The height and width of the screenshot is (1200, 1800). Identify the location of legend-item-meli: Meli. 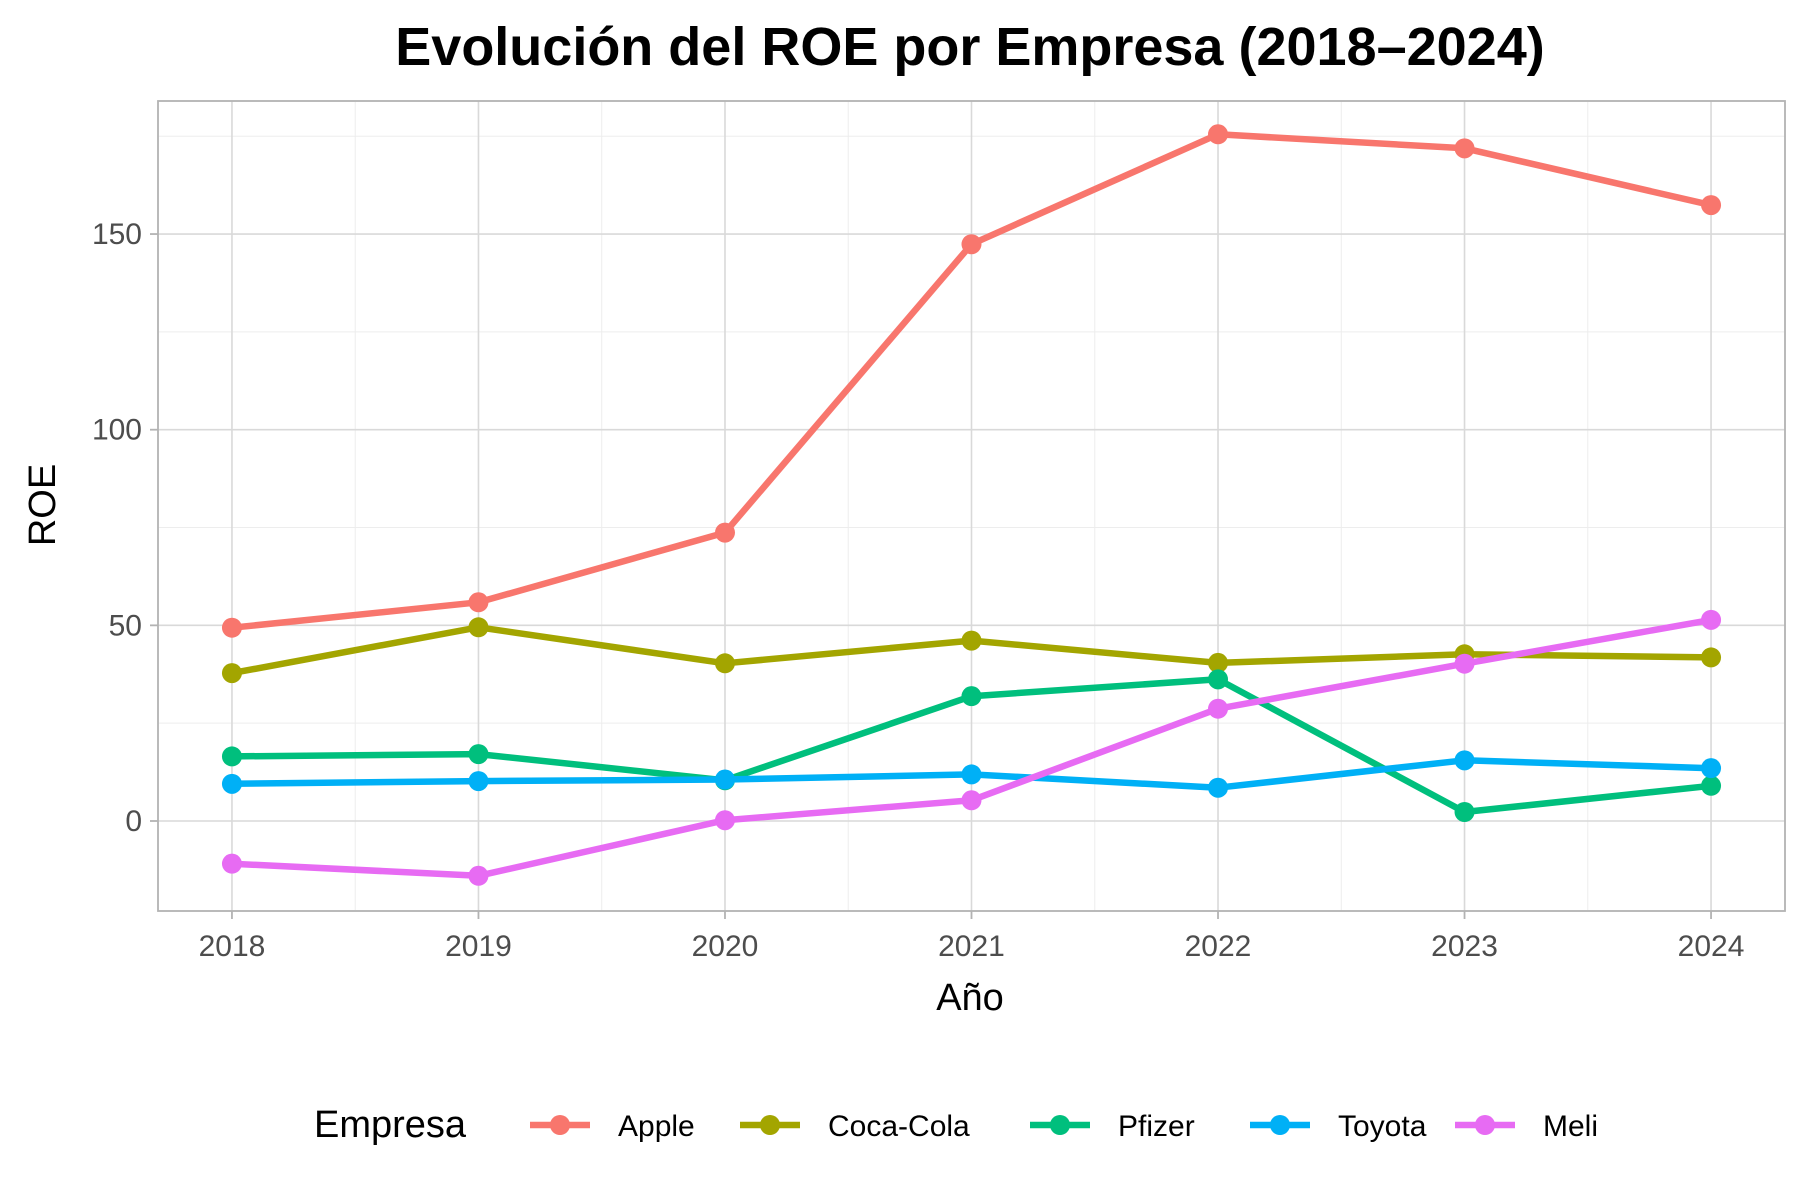
(1526, 1126).